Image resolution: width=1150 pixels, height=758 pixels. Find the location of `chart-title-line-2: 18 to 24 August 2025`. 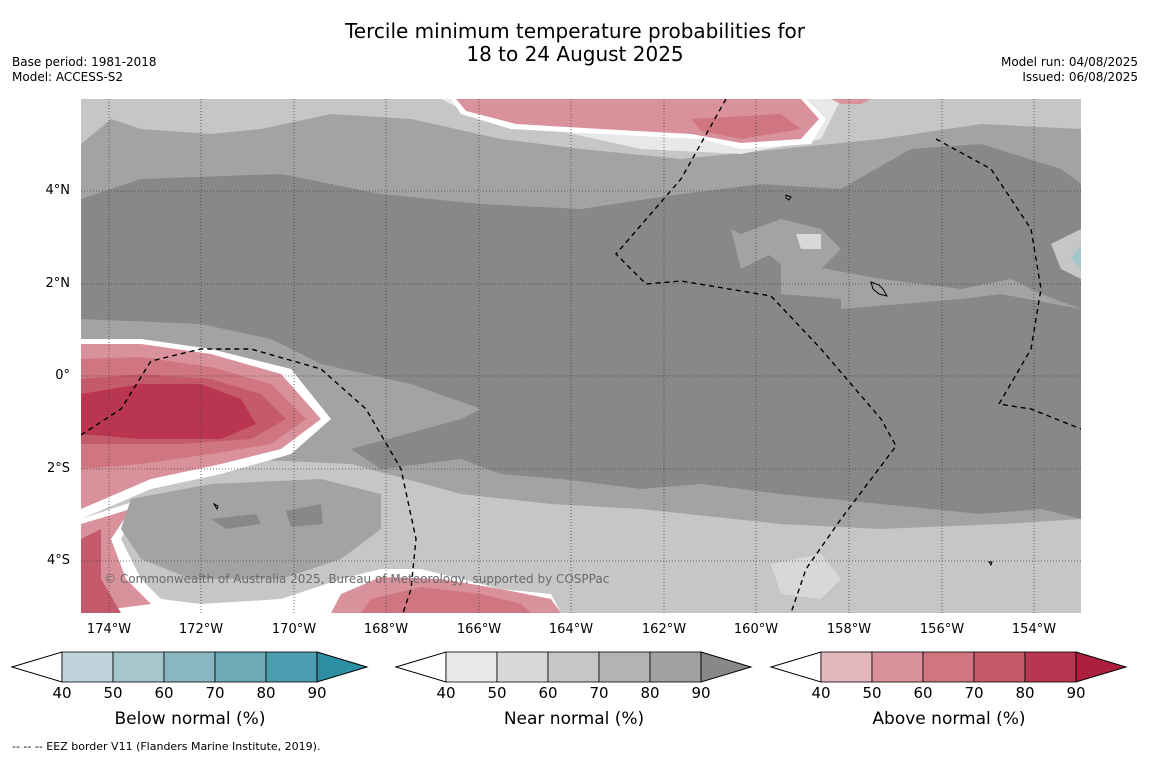

chart-title-line-2: 18 to 24 August 2025 is located at coordinates (575, 54).